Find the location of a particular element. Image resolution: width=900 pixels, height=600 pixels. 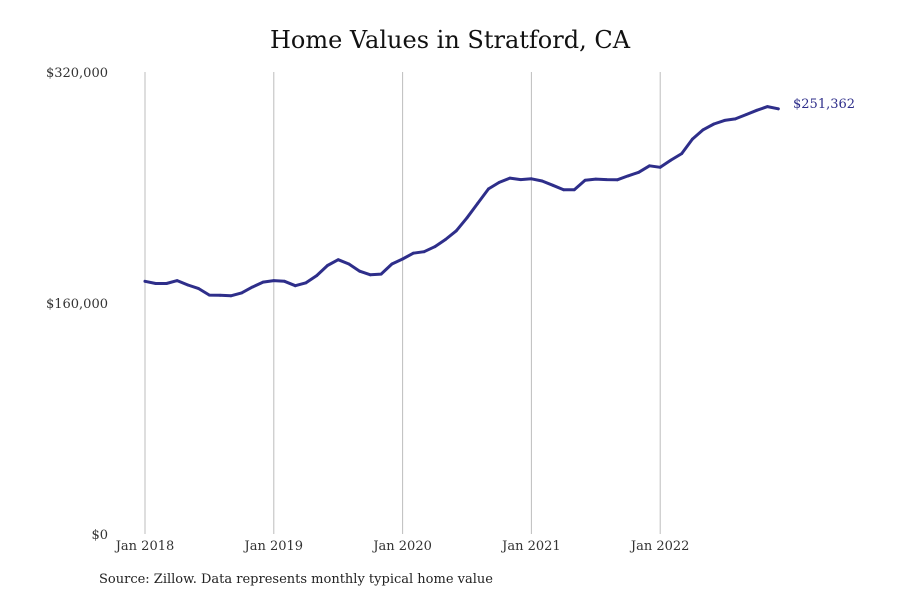

y-tick-label: $160,000 is located at coordinates (77, 304).